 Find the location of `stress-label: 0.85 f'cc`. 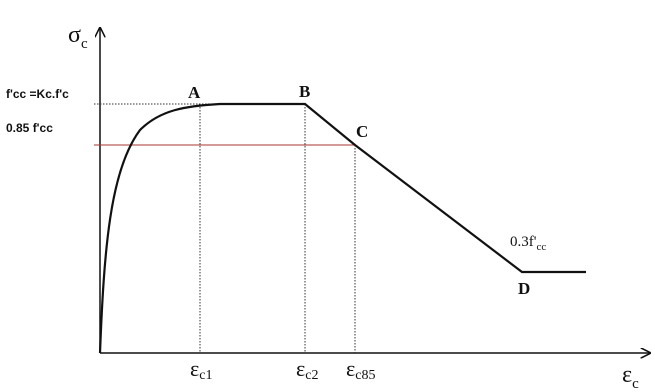

stress-label: 0.85 f'cc is located at coordinates (29, 128).